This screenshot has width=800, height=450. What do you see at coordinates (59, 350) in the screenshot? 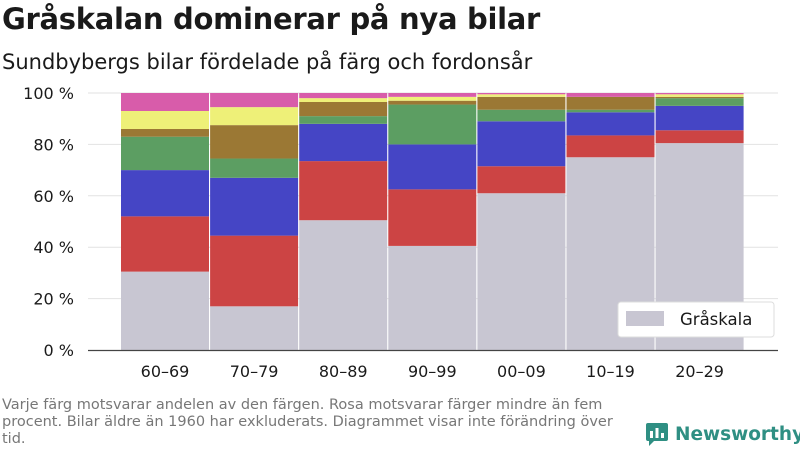
I see `y-tick-label: 0 %` at bounding box center [59, 350].